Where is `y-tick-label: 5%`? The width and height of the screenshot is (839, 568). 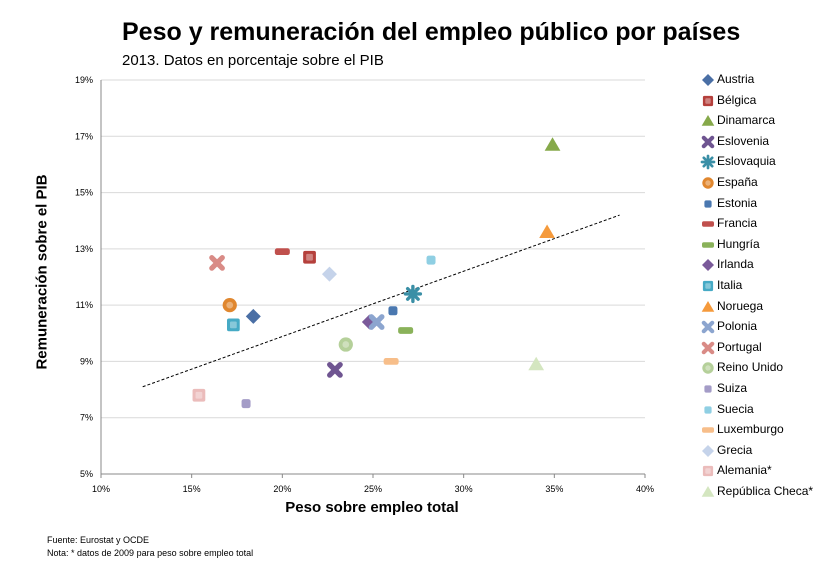 y-tick-label: 5% is located at coordinates (86, 474).